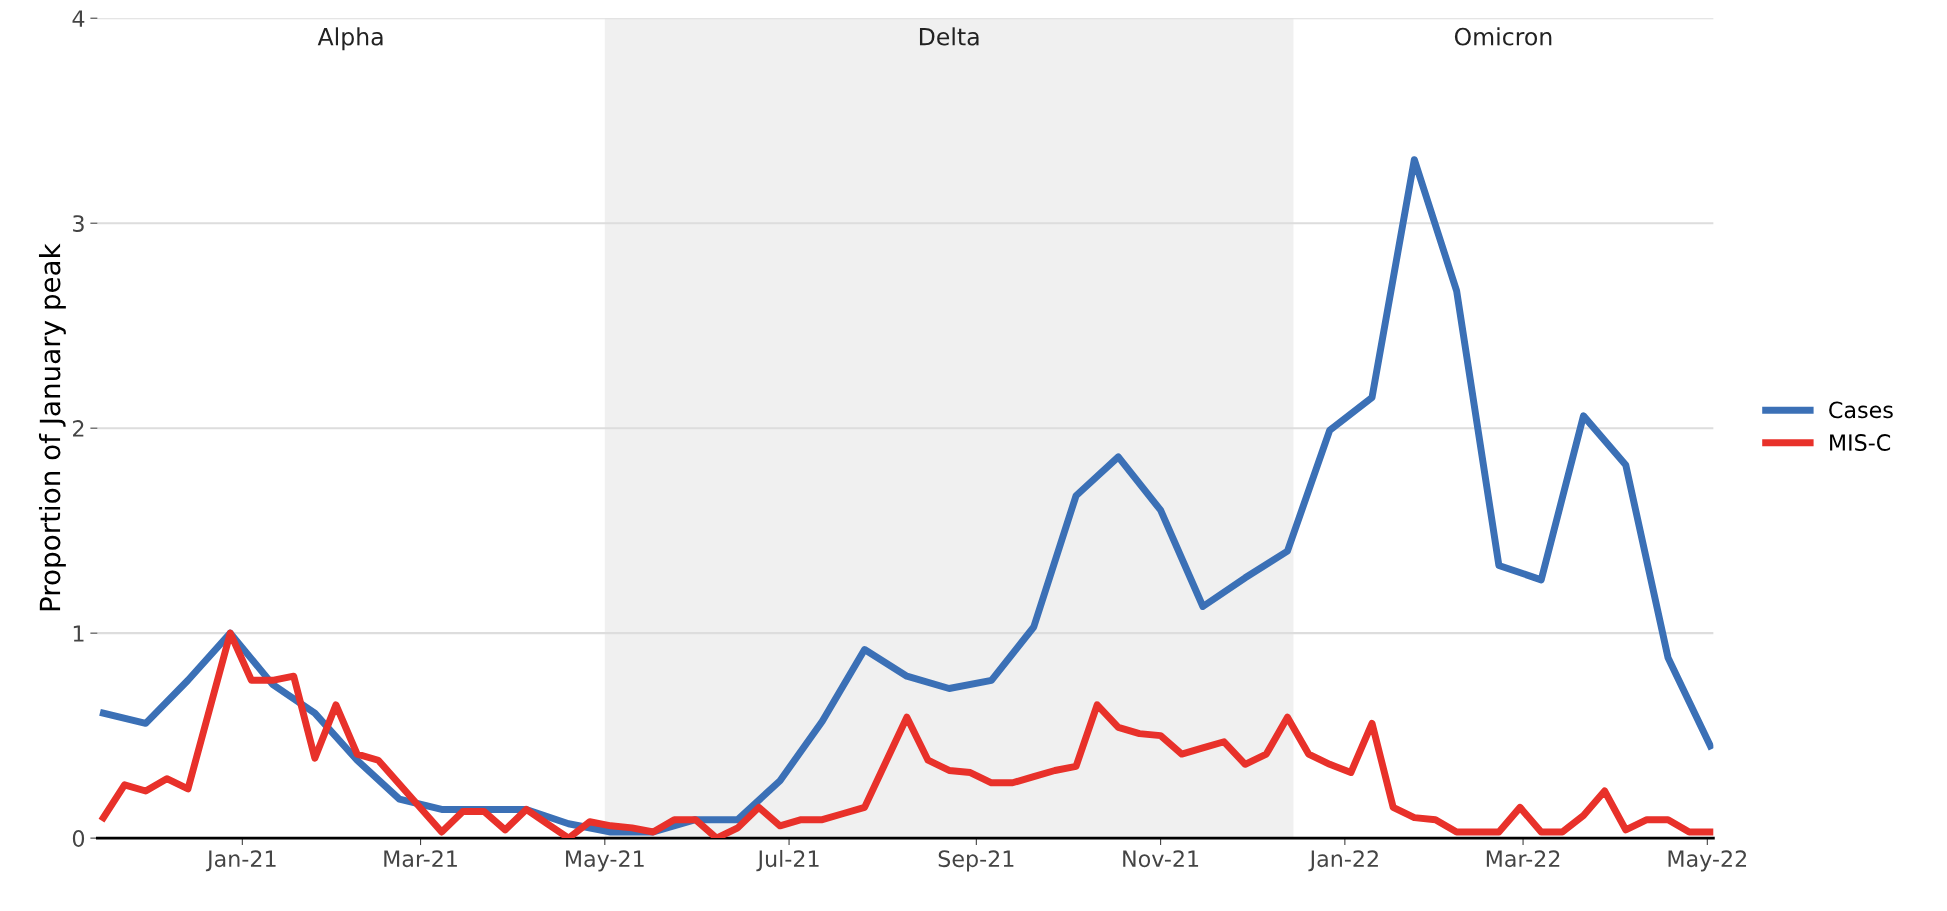 Image resolution: width=1947 pixels, height=911 pixels. Describe the element at coordinates (78, 633) in the screenshot. I see `y-tick-label: 1` at that location.